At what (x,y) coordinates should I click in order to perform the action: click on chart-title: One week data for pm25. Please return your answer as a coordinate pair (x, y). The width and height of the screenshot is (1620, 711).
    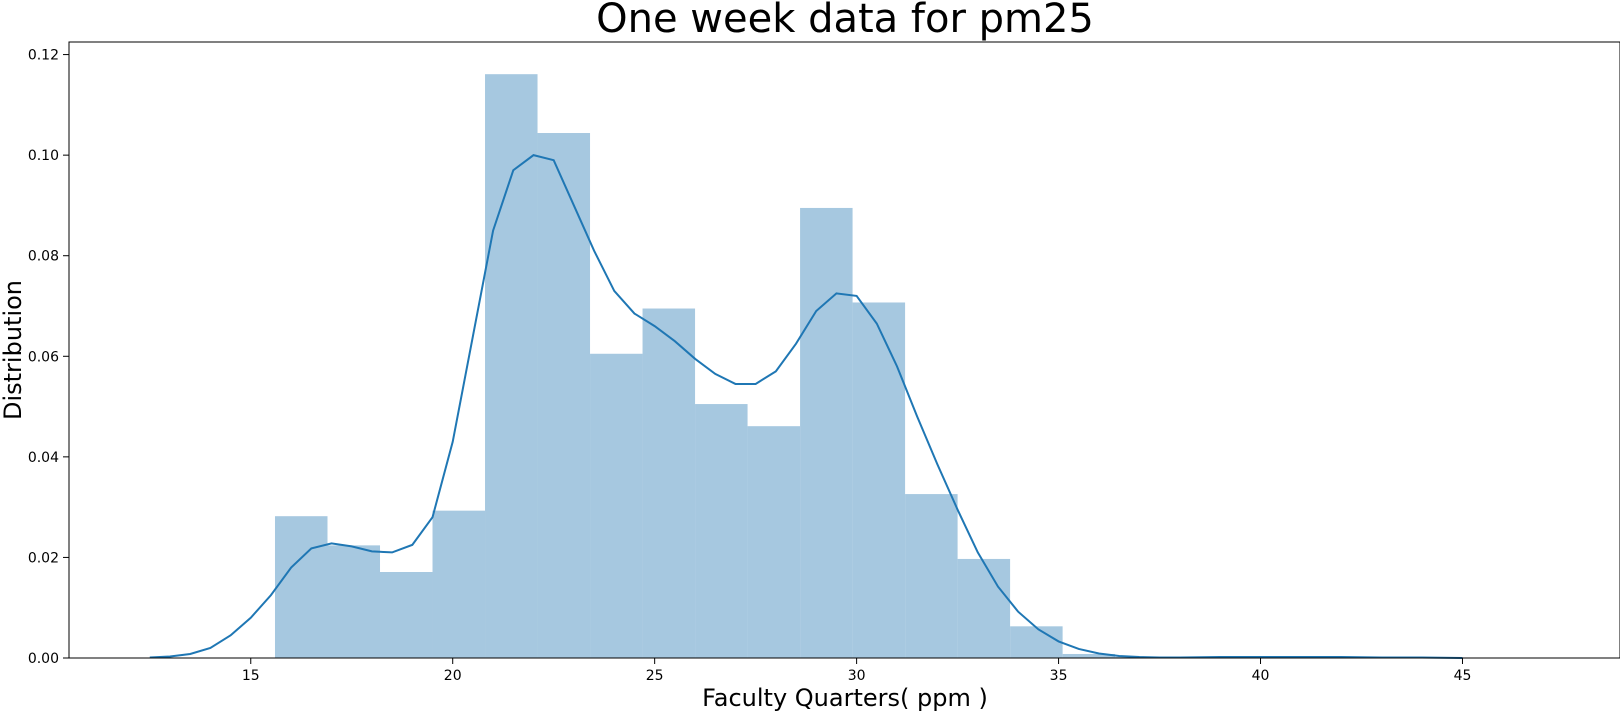
    Looking at the image, I should click on (845, 21).